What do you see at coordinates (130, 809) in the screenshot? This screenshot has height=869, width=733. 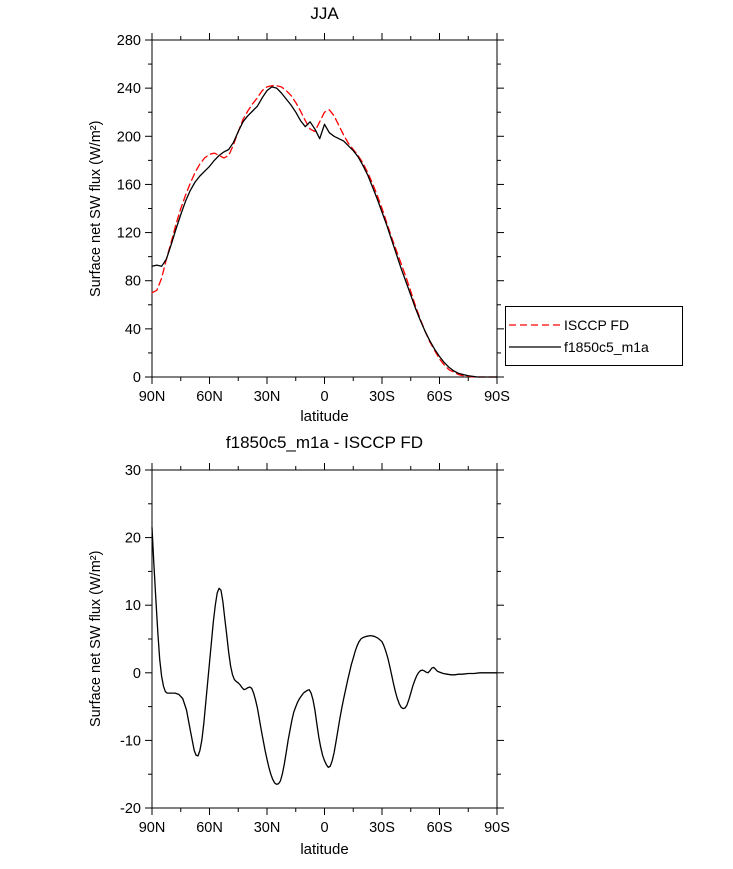 I see `svg-text: -20` at bounding box center [130, 809].